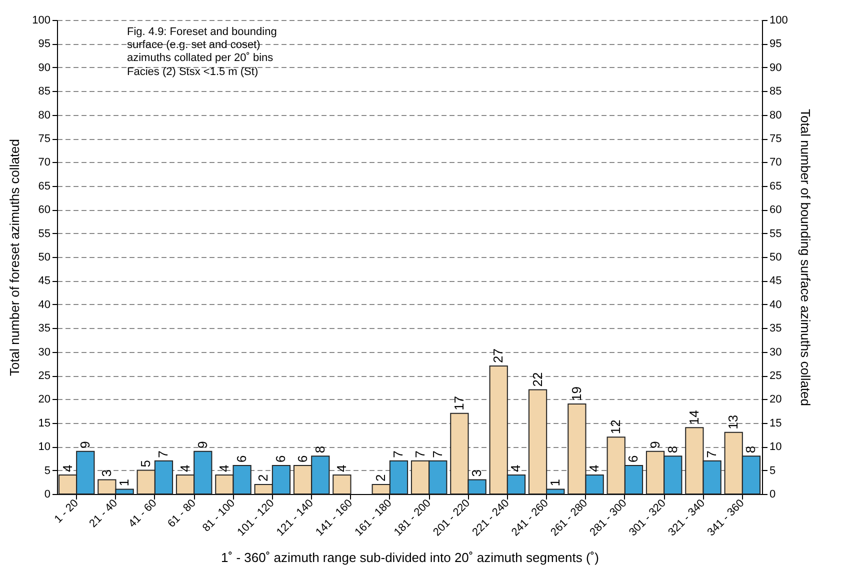 Image resolution: width=845 pixels, height=583 pixels. What do you see at coordinates (726, 518) in the screenshot?
I see `x-tick-label: 341 - 360` at bounding box center [726, 518].